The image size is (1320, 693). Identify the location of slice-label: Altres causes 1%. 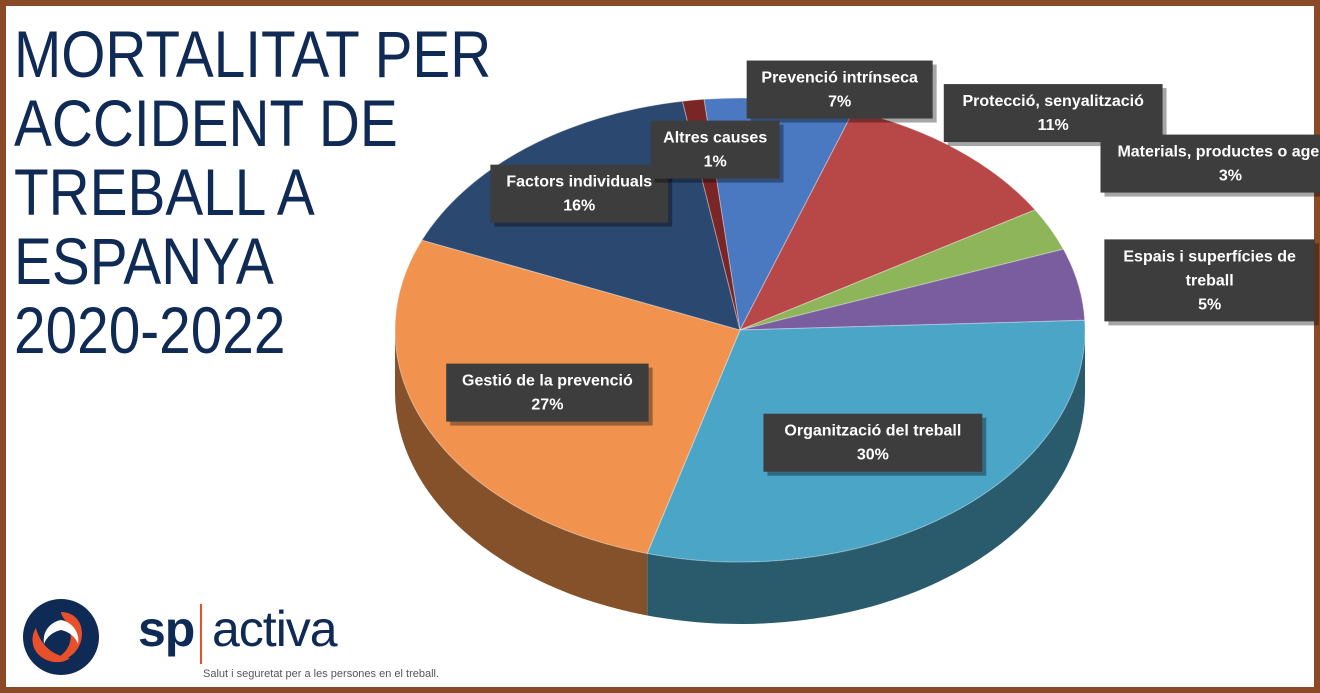
(717, 151).